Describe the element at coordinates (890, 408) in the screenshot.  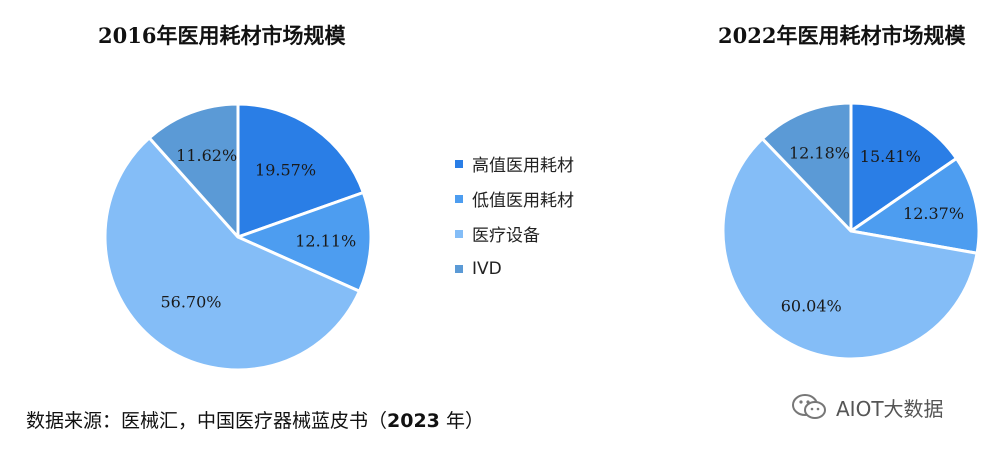
I see `watermark-text: AIOT大数据` at that location.